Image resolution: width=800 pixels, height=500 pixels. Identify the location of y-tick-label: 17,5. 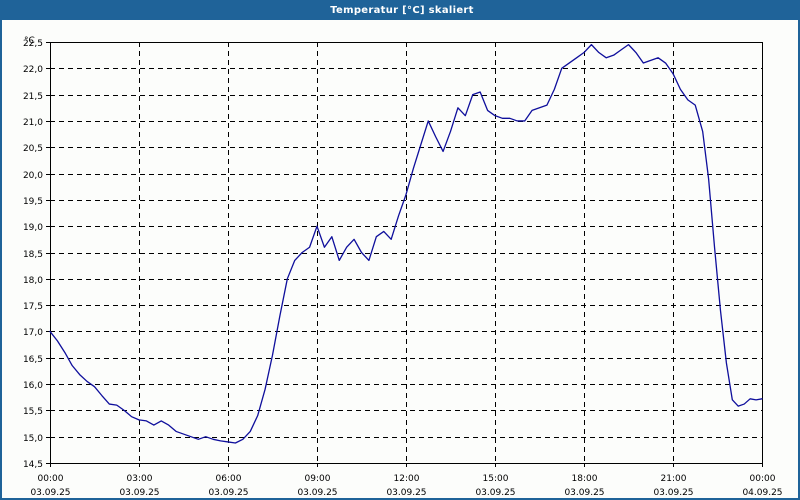
(33, 307).